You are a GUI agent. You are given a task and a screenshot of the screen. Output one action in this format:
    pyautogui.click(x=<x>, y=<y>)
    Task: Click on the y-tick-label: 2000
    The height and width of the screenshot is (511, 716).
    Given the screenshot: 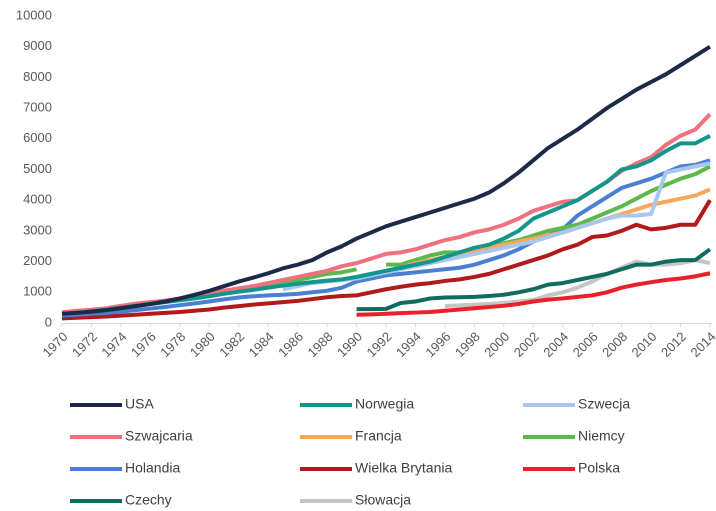 What is the action you would take?
    pyautogui.click(x=37, y=260)
    